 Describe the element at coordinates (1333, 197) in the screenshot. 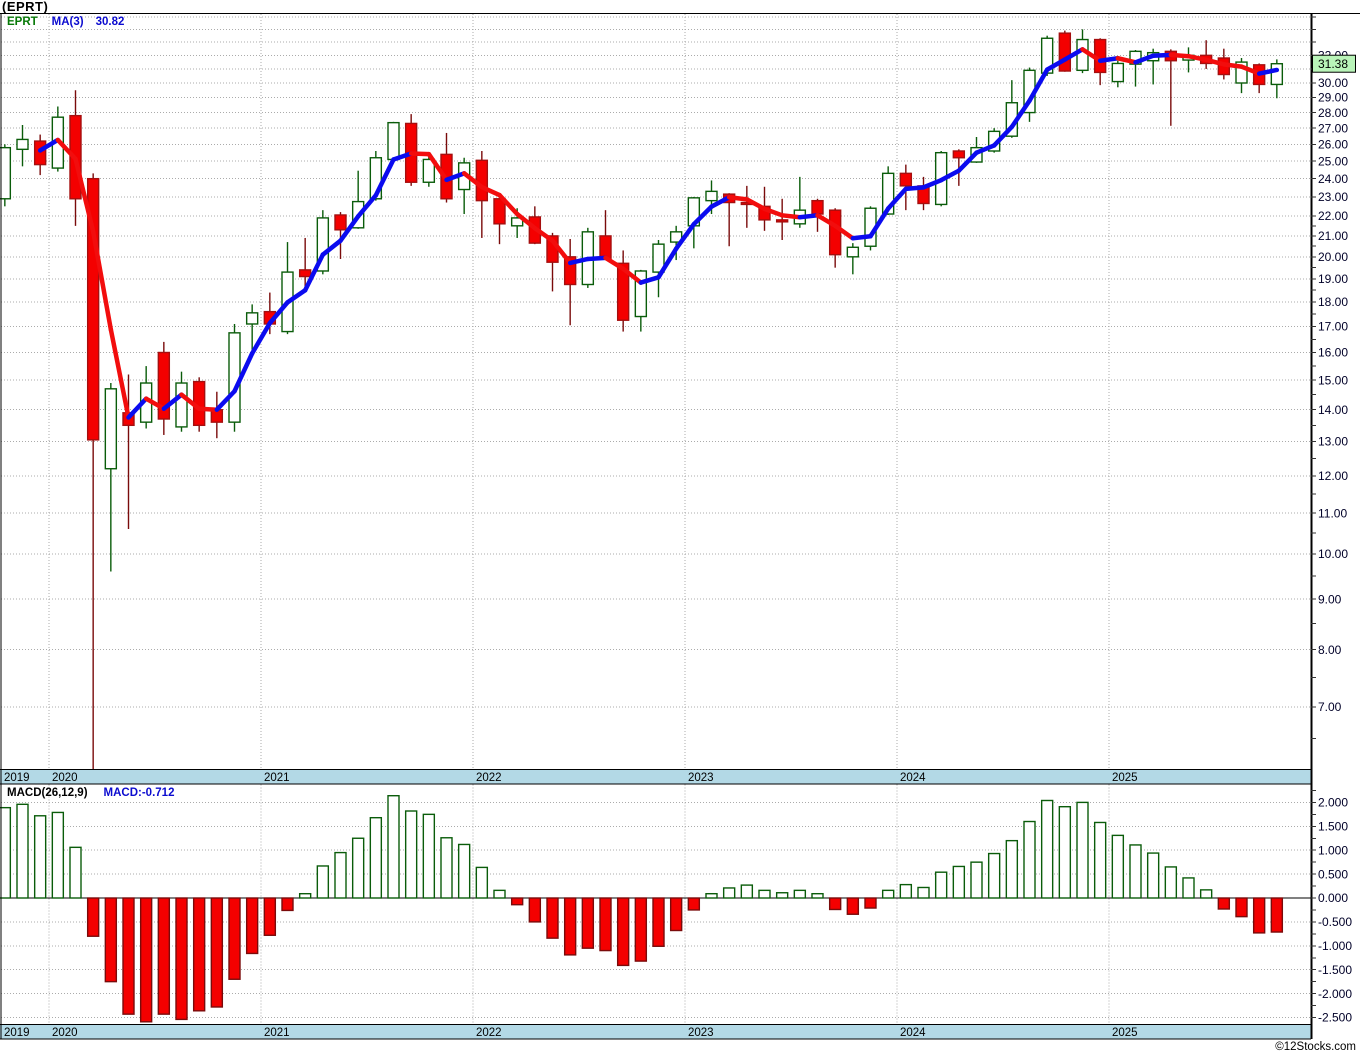

I see `price-axis-label: 23.00` at that location.